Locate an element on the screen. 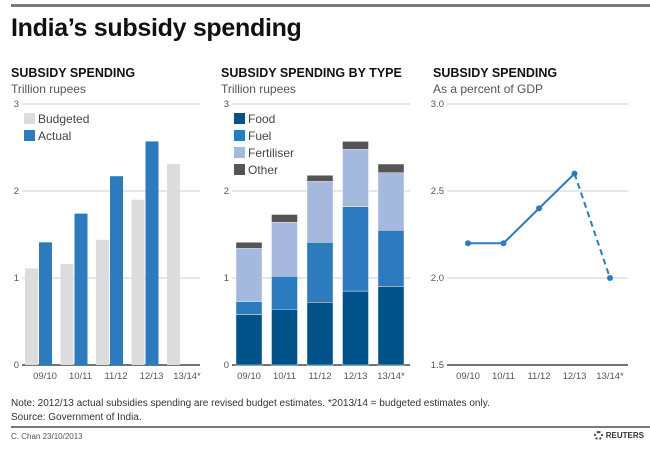 The image size is (650, 469). legend-label: Fertiliser is located at coordinates (271, 153).